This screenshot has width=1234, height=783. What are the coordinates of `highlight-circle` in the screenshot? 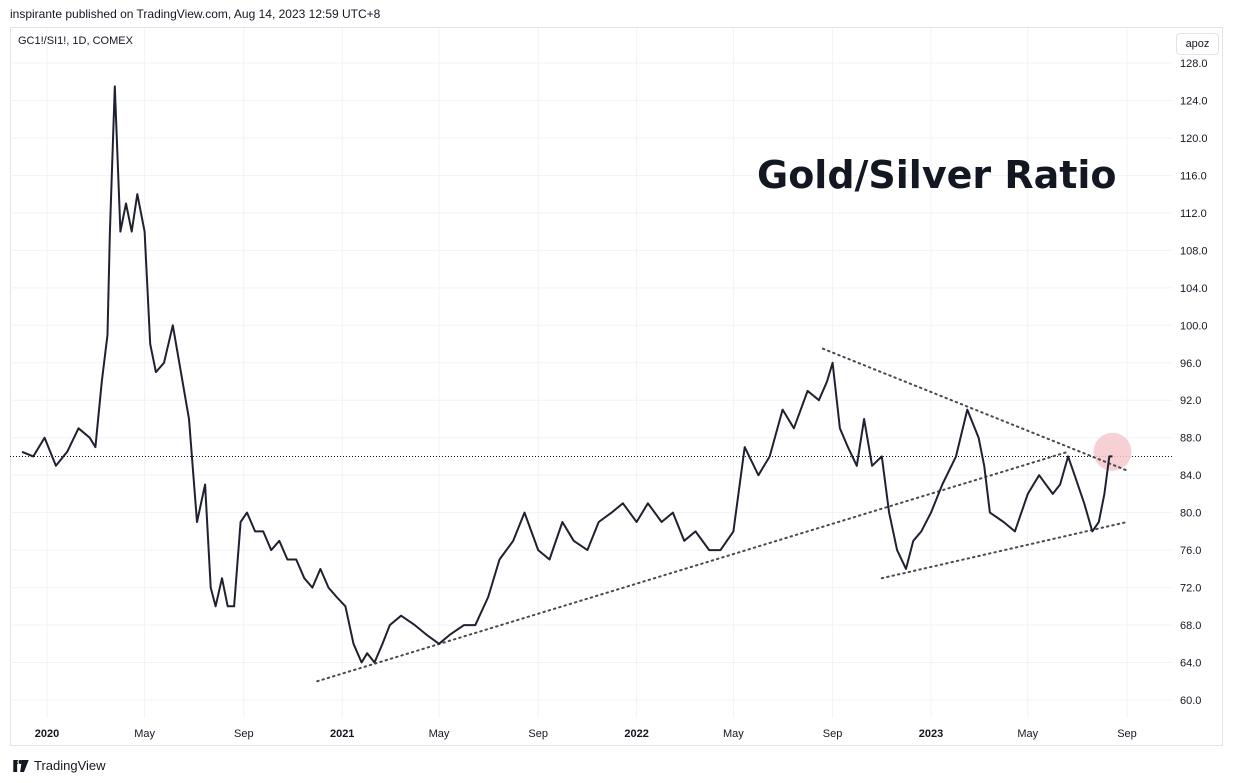 It's located at (1112, 451).